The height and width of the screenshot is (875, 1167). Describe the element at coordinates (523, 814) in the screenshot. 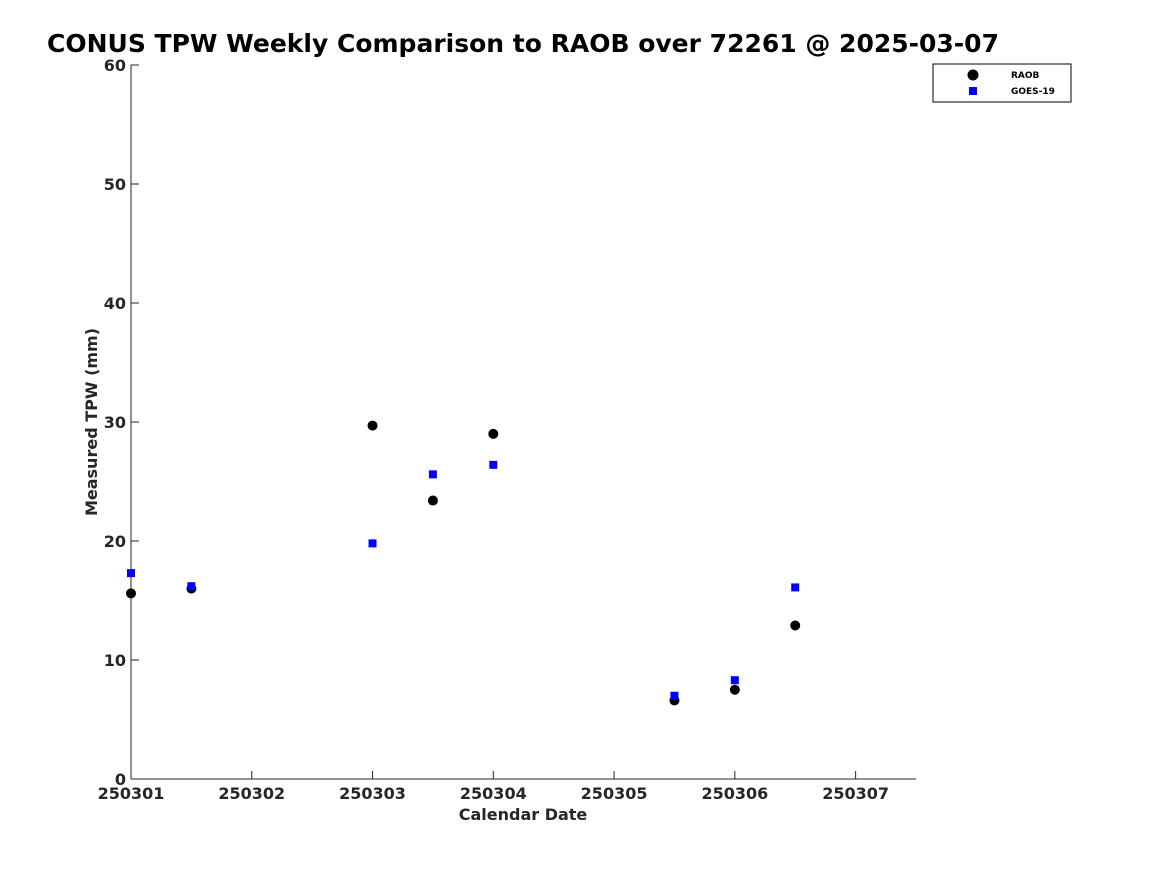

I see `x-axis-label: Calendar Date` at that location.